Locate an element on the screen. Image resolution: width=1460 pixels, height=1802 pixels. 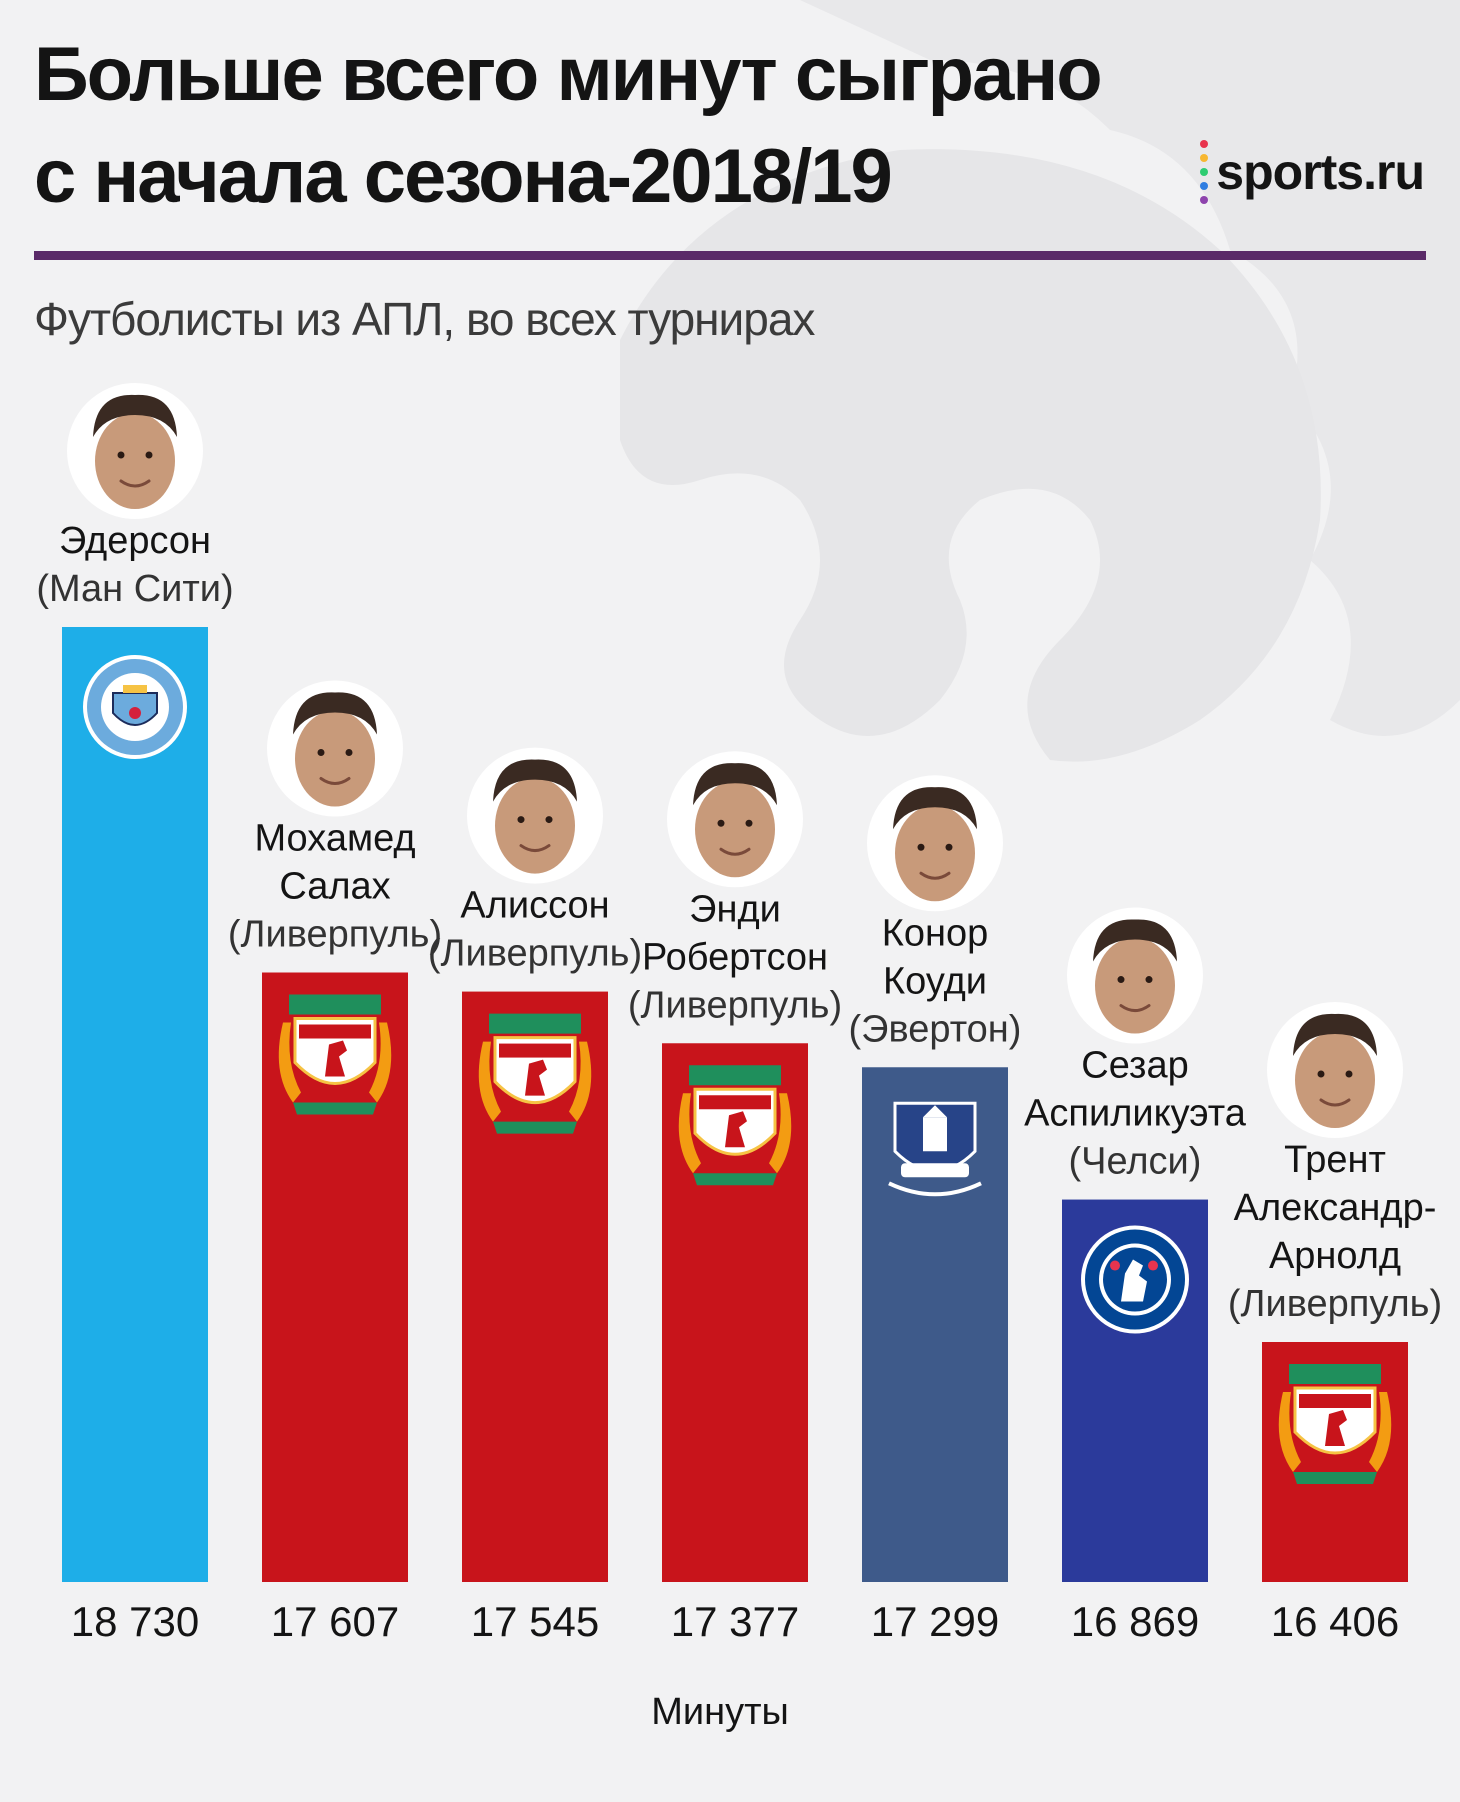
value-label: 18 730 is located at coordinates (135, 1621).